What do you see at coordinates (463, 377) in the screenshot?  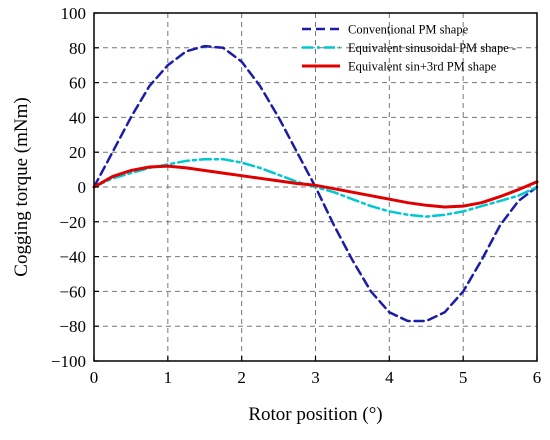 I see `x-tick-label: 5` at bounding box center [463, 377].